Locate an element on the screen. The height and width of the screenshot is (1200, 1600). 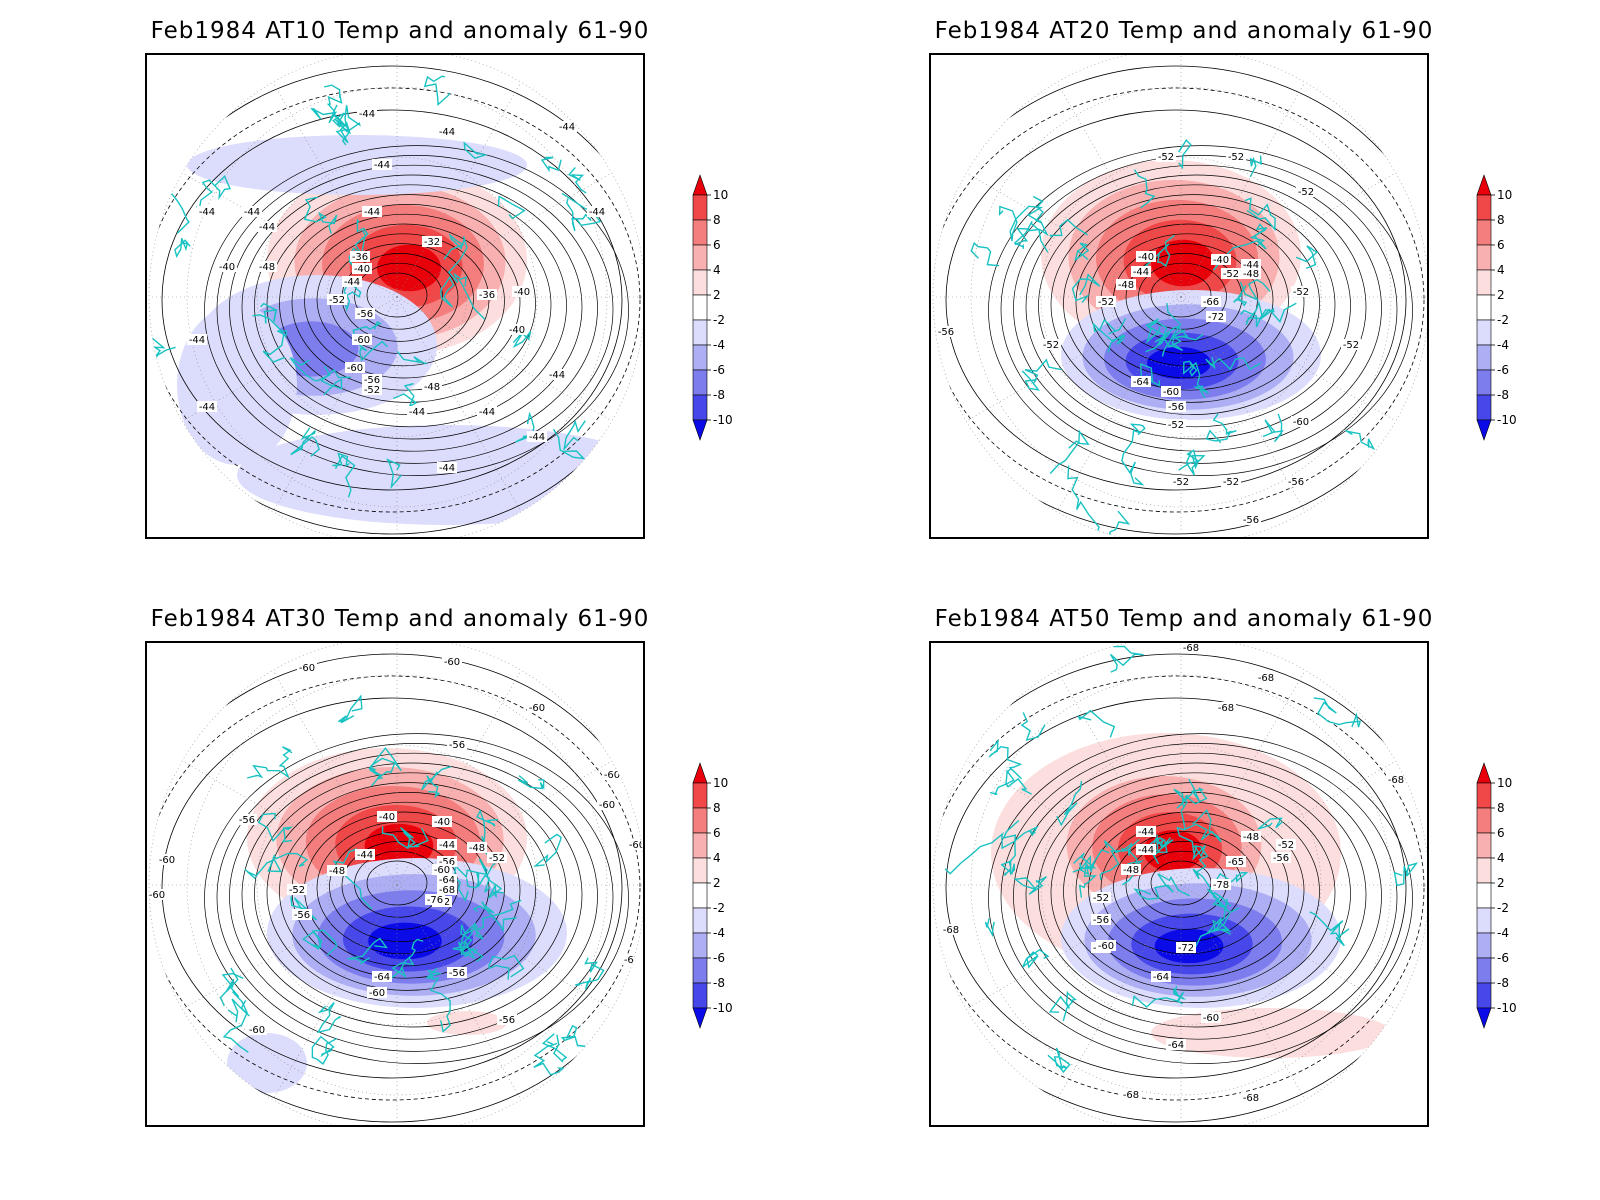
colorbar: 10 8 6 4 2 -2 -4 -6 -8 -10 is located at coordinates (732, 310).